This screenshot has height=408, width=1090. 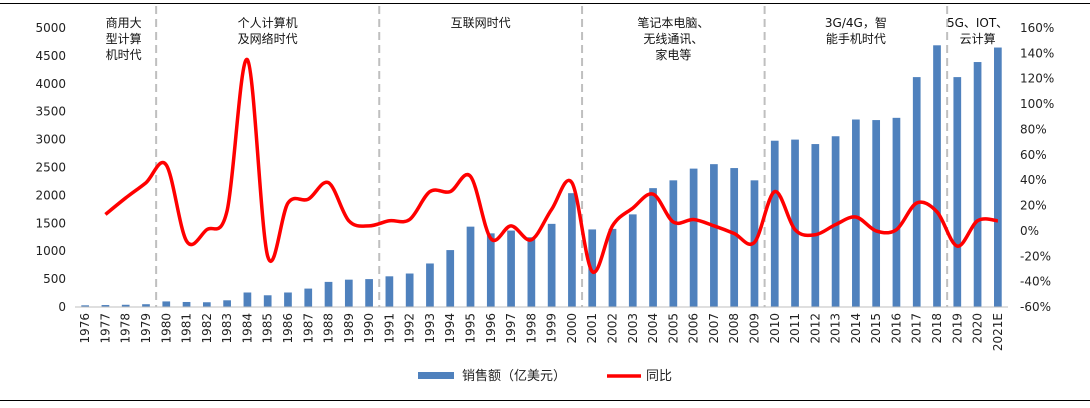 What do you see at coordinates (450, 278) in the screenshot?
I see `bar-1994` at bounding box center [450, 278].